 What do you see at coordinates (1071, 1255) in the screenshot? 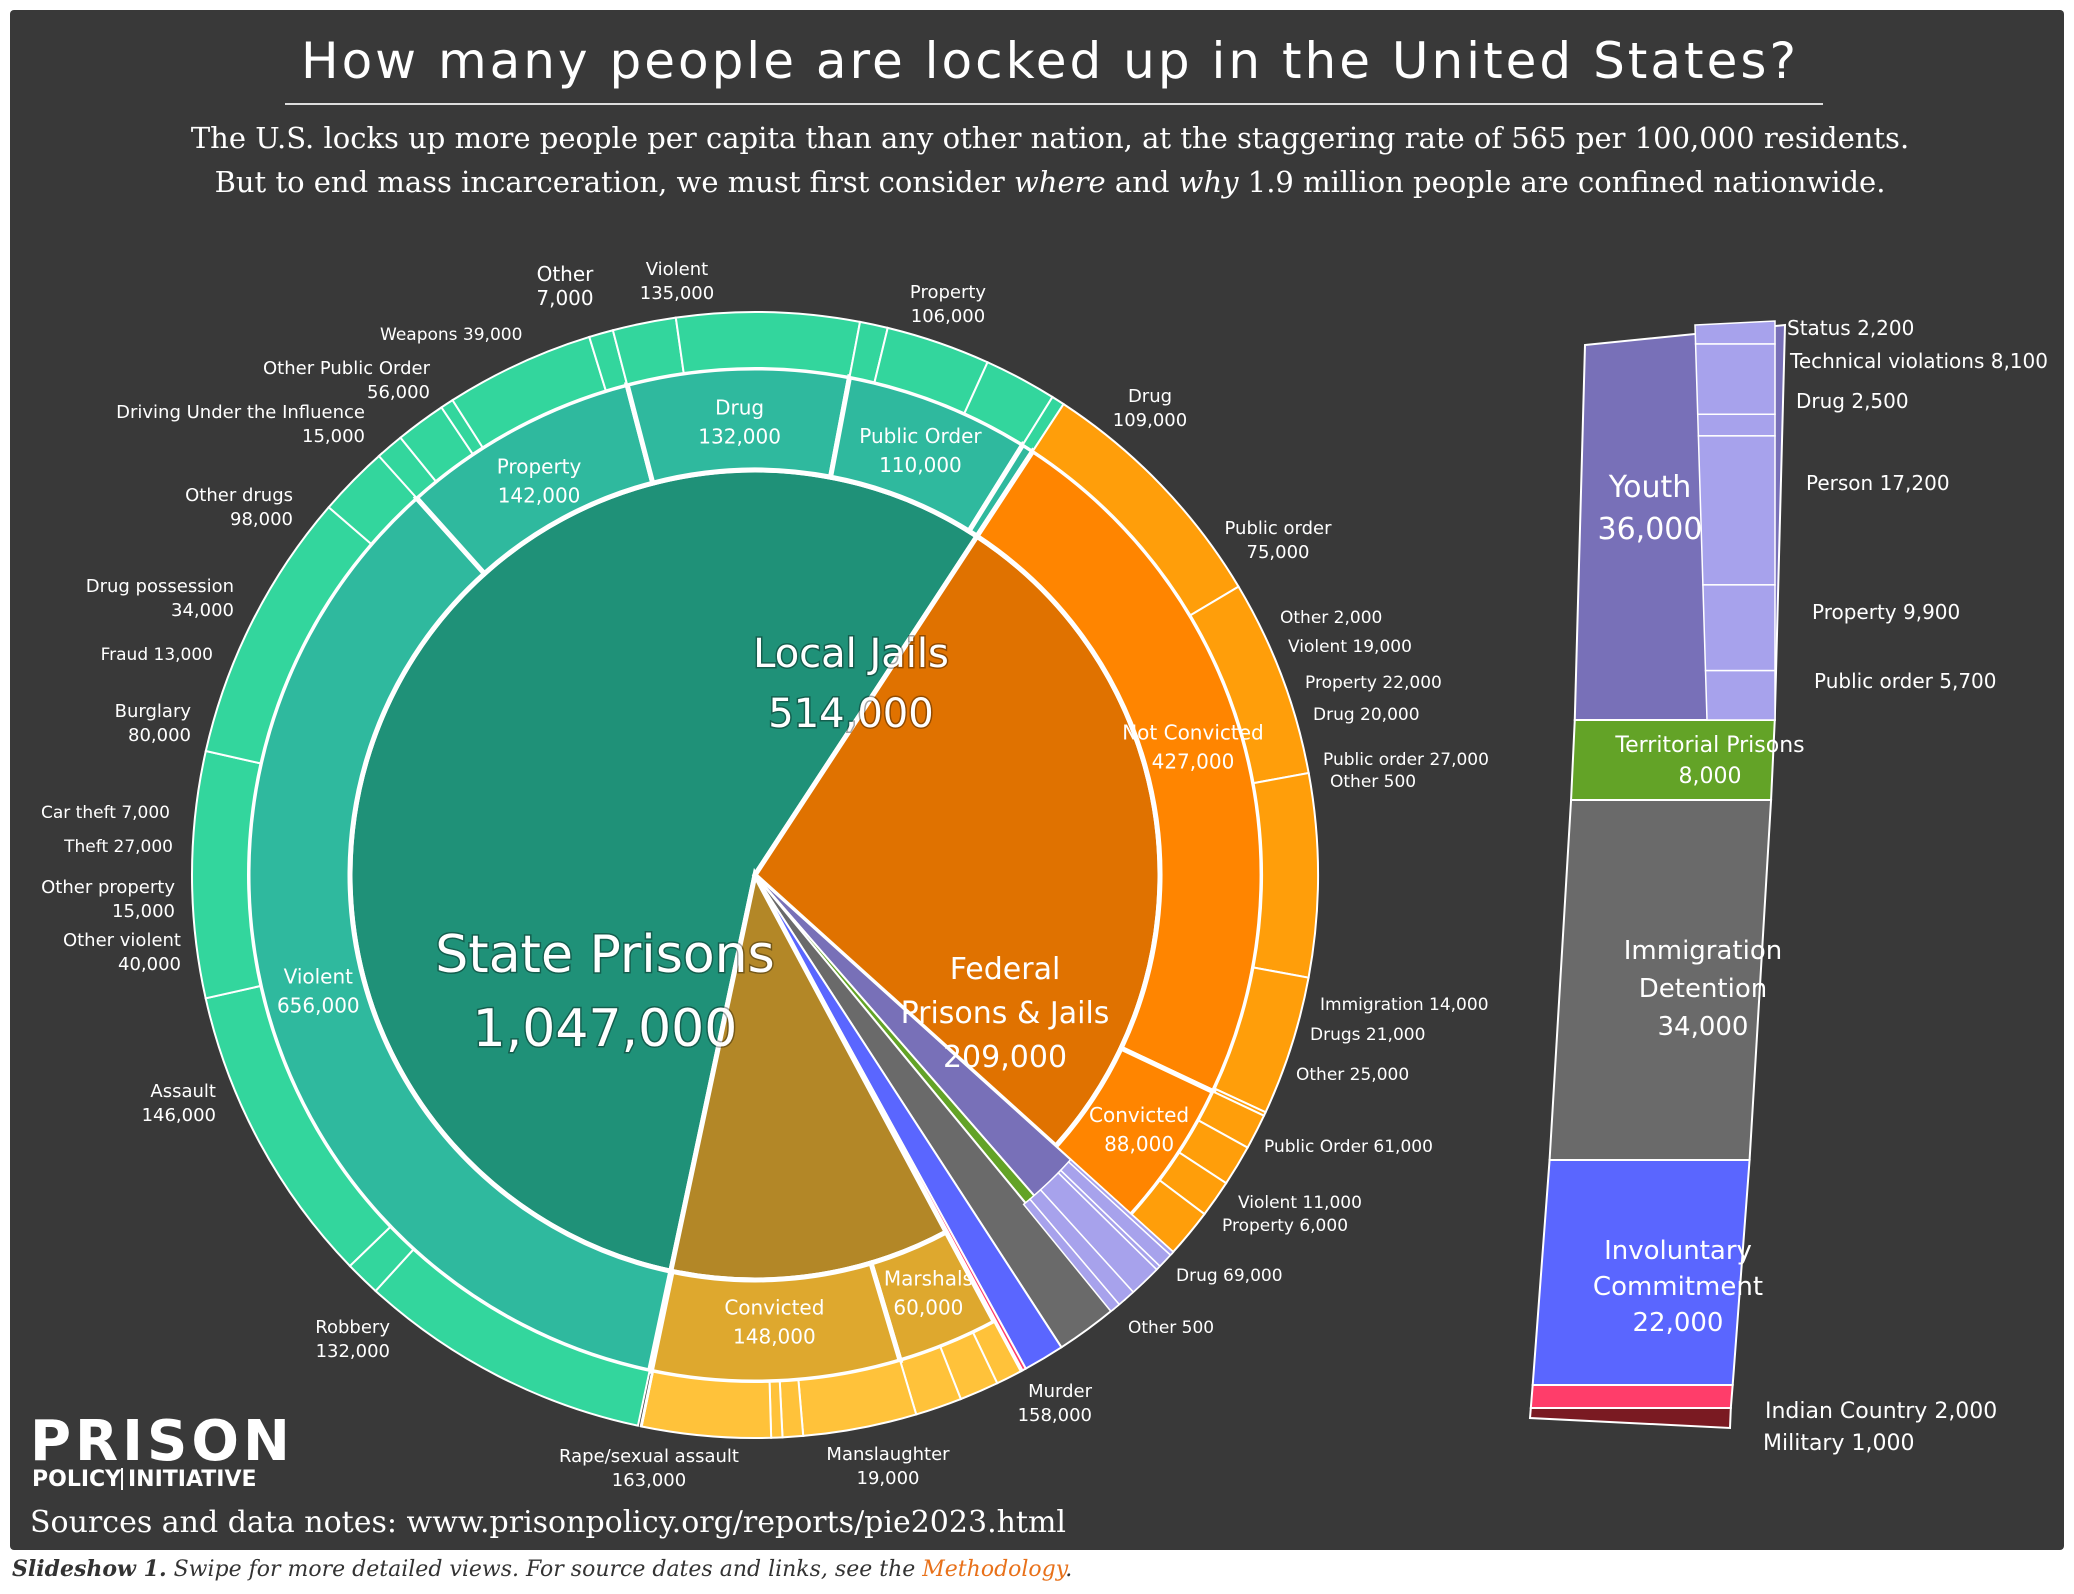
I see `slice-youth-public-order` at bounding box center [1071, 1255].